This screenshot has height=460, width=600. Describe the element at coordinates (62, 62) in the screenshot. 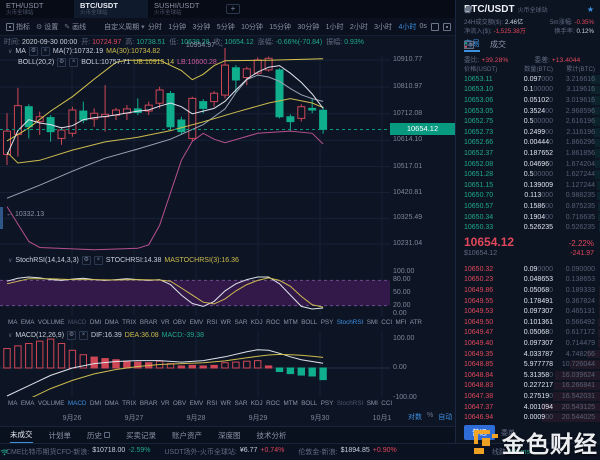

I see `boll-settings-icon: ⚙` at that location.